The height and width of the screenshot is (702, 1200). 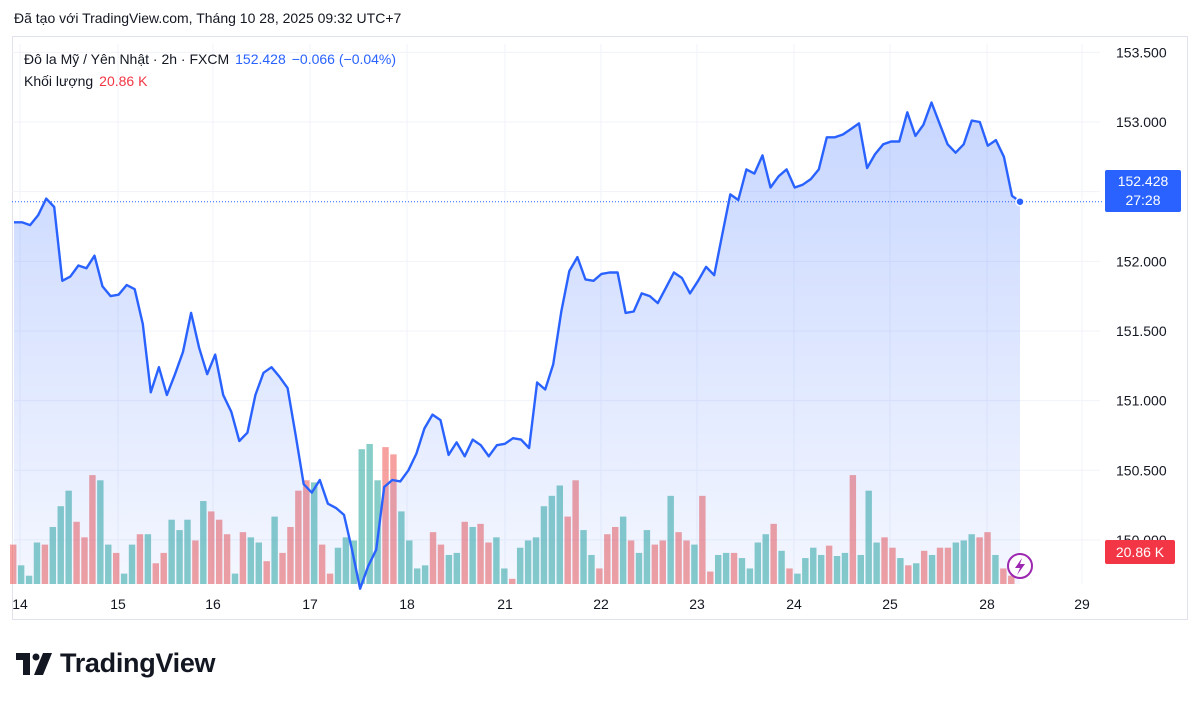 I want to click on tradingview-logo: TradingView, so click(x=116, y=663).